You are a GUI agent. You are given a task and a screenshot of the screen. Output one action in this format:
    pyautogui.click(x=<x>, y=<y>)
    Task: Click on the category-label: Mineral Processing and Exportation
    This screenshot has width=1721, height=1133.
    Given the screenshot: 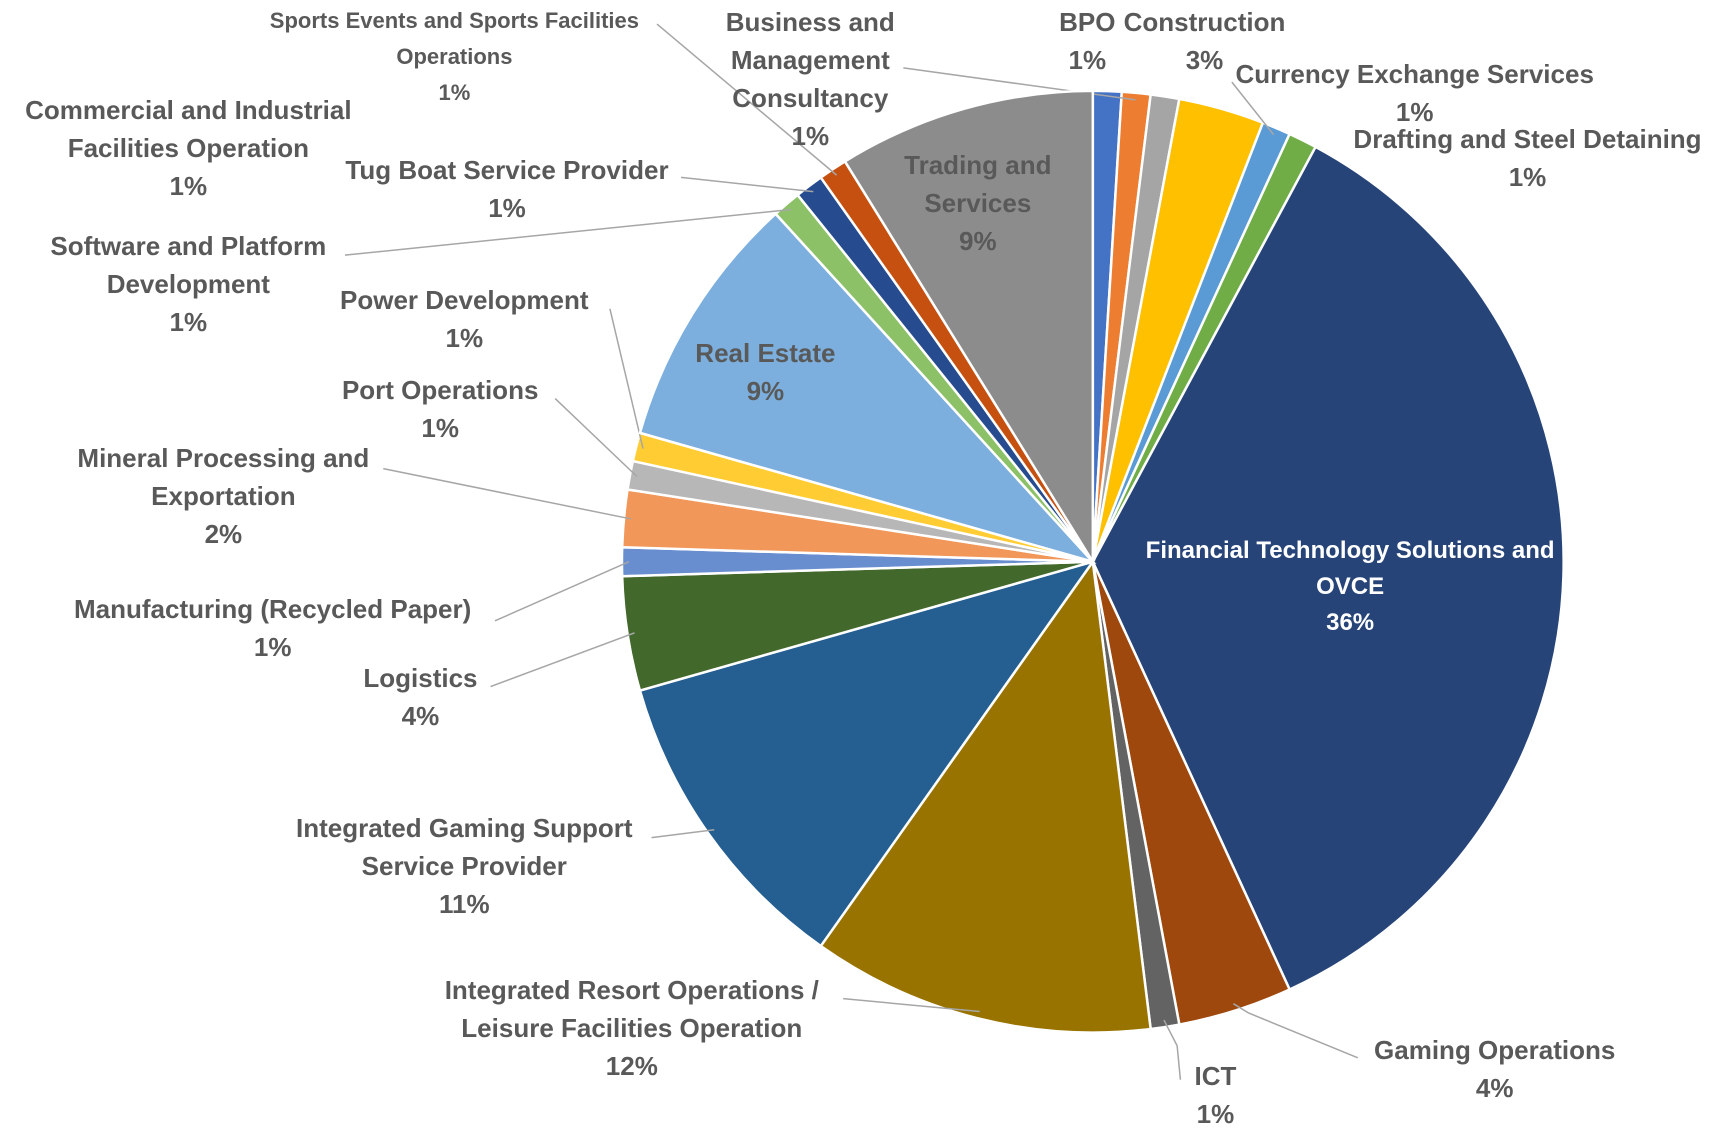 What is the action you would take?
    pyautogui.click(x=223, y=477)
    